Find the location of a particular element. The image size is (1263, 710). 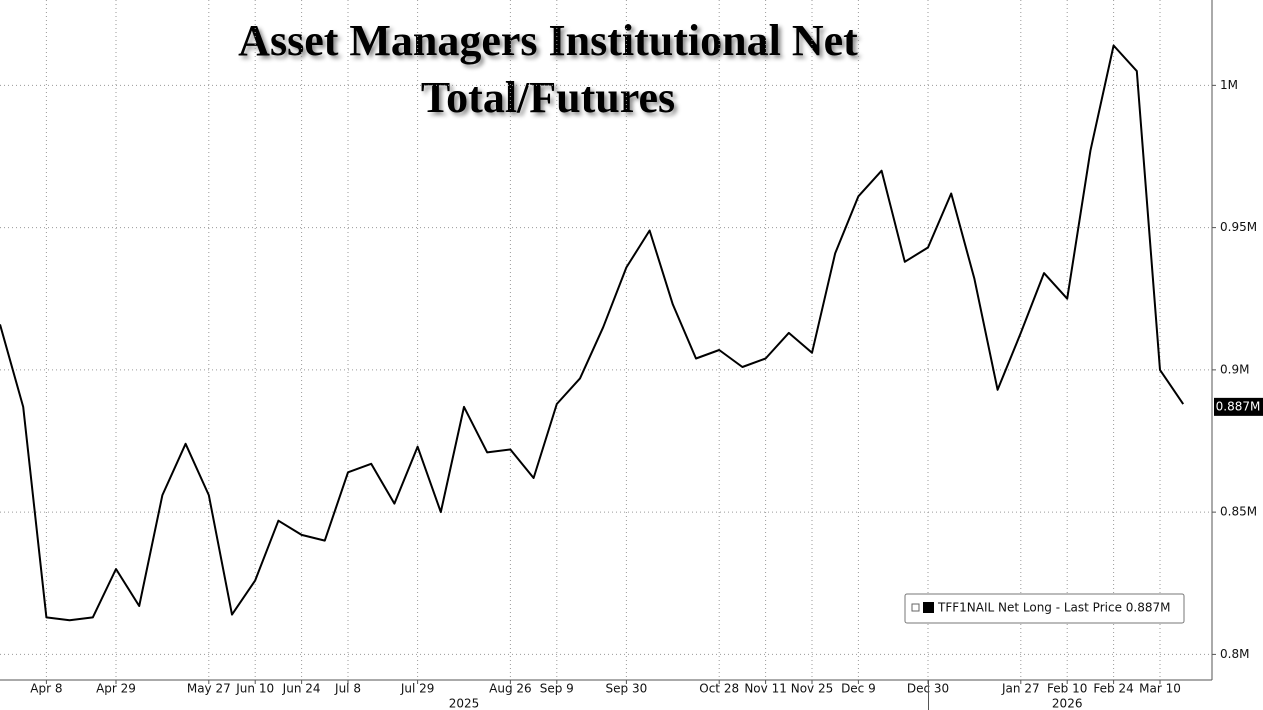

x-tick-label: Feb 24 is located at coordinates (1113, 689).